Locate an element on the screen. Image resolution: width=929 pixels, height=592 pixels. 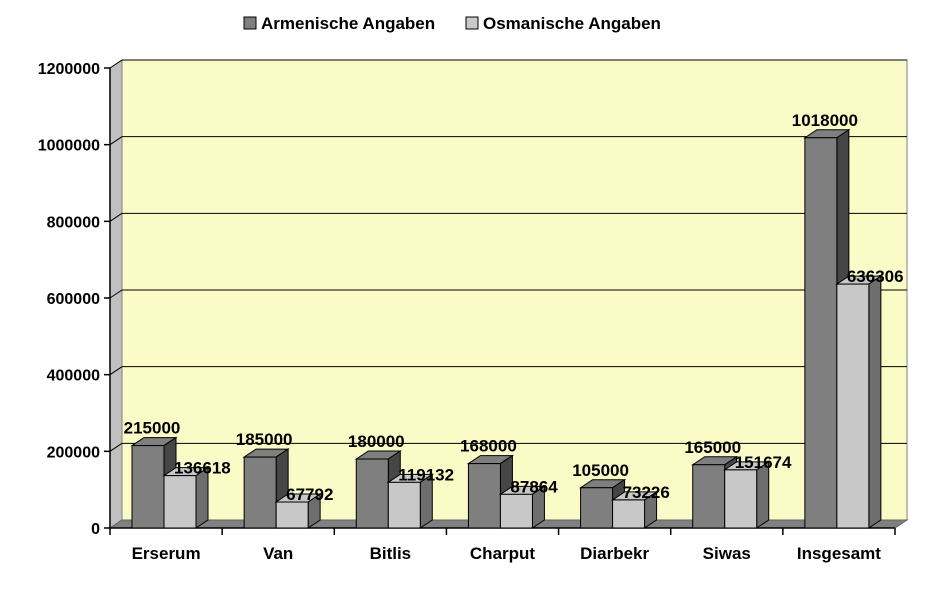
bar-side is located at coordinates (875, 402).